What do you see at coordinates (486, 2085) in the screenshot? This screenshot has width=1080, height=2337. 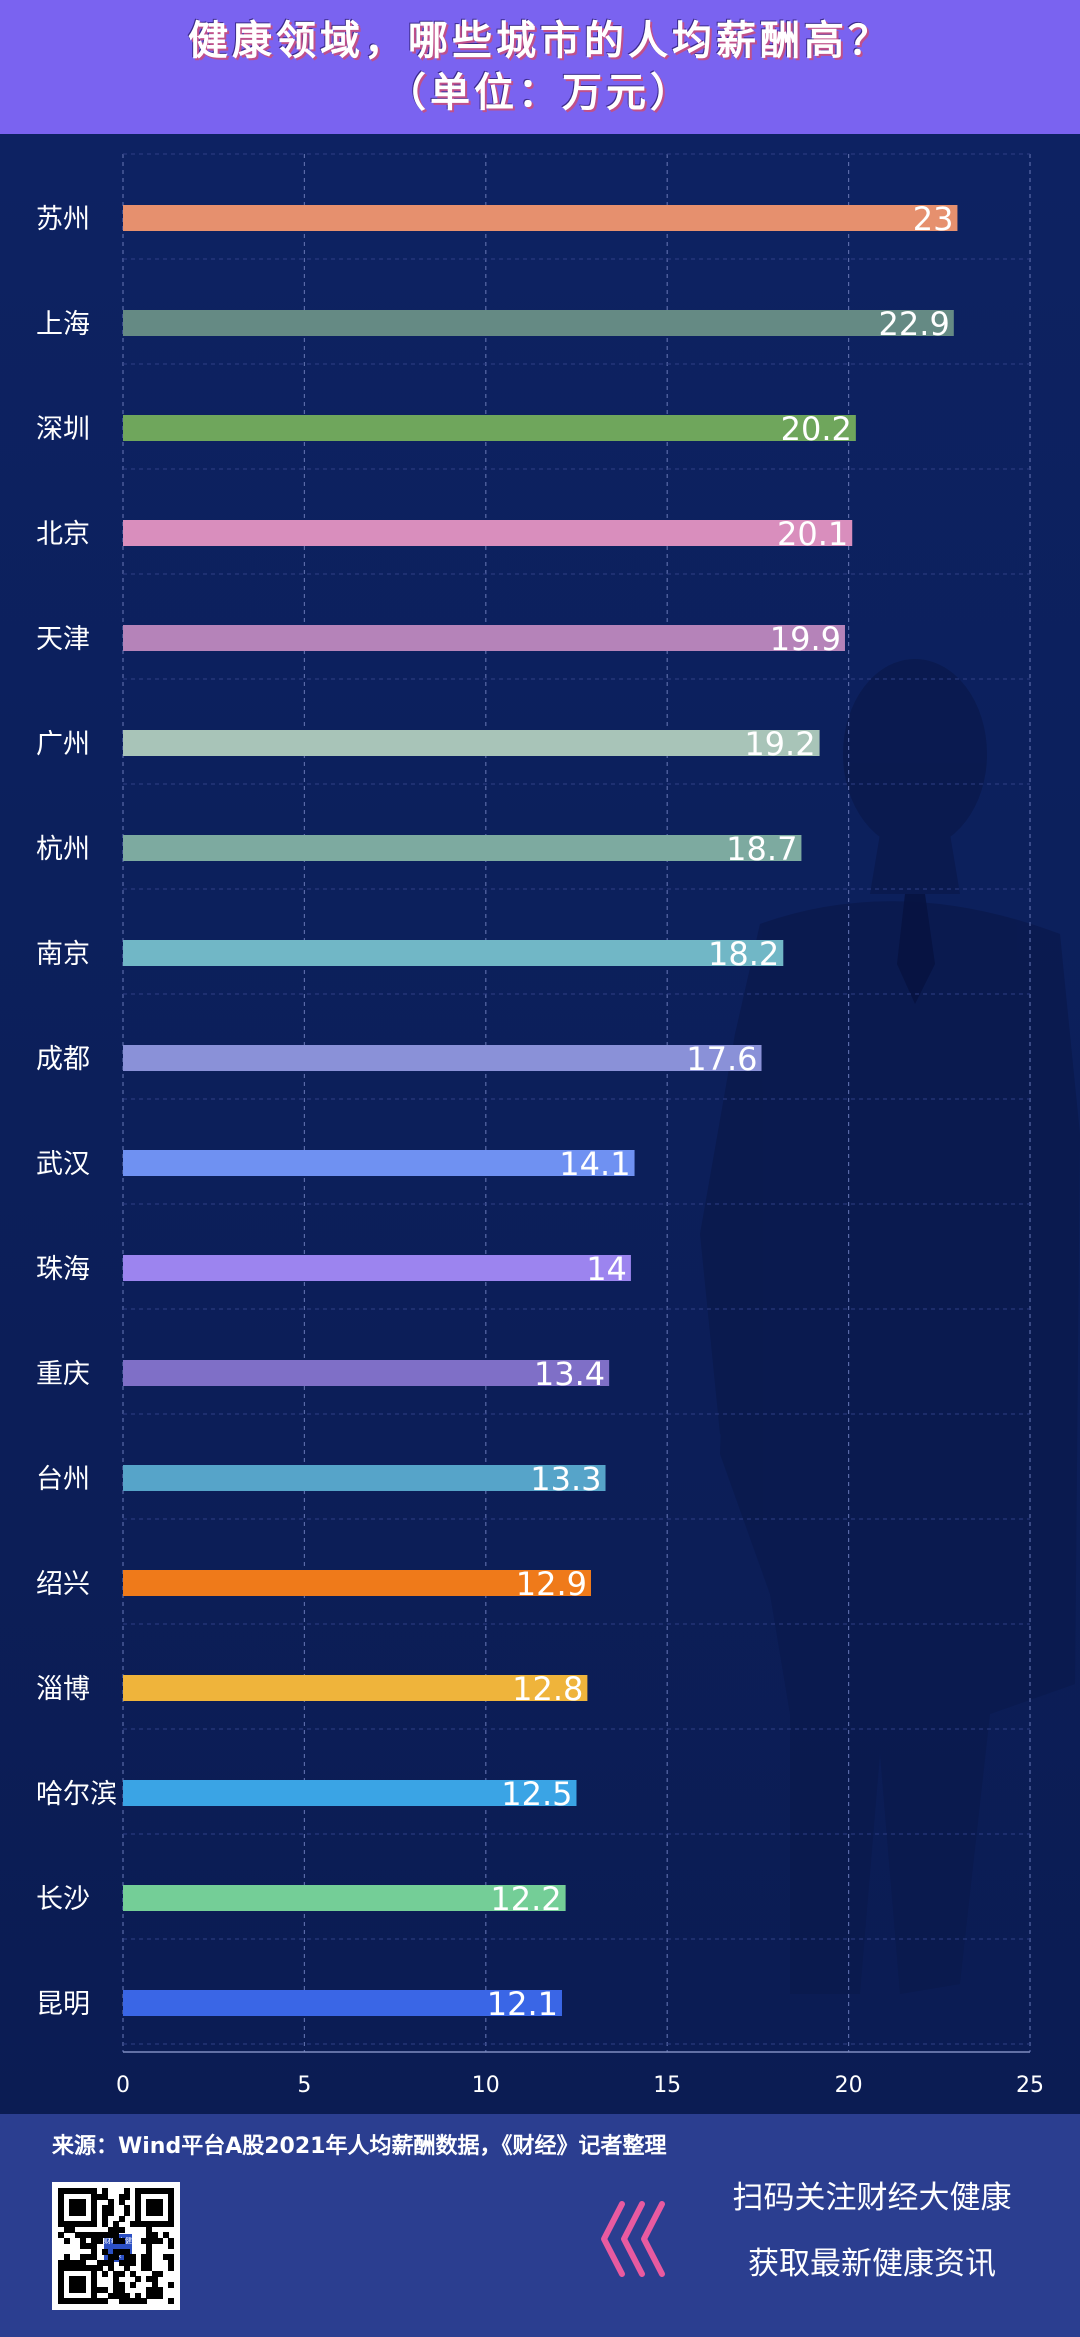 I see `x-tick-label: 10` at bounding box center [486, 2085].